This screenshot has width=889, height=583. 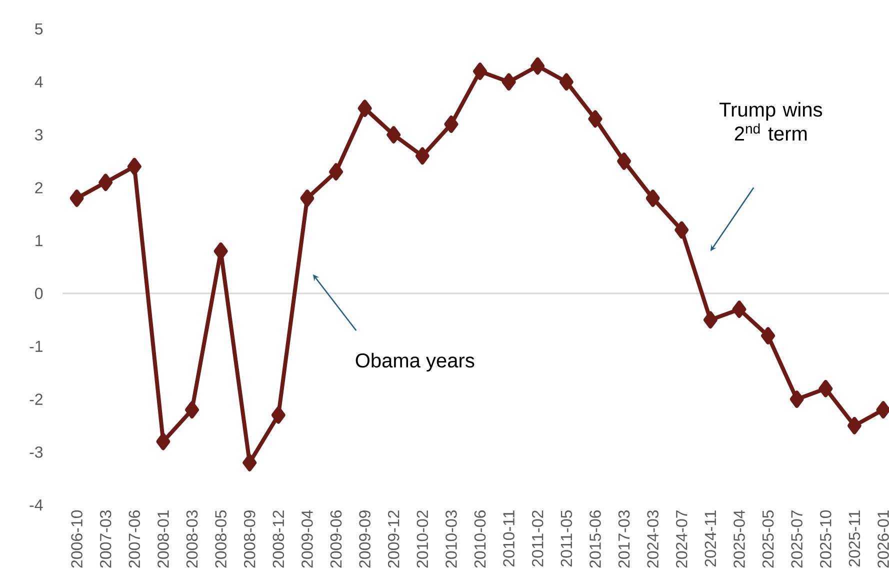 I want to click on x-tick-label: 2008-05, so click(x=220, y=539).